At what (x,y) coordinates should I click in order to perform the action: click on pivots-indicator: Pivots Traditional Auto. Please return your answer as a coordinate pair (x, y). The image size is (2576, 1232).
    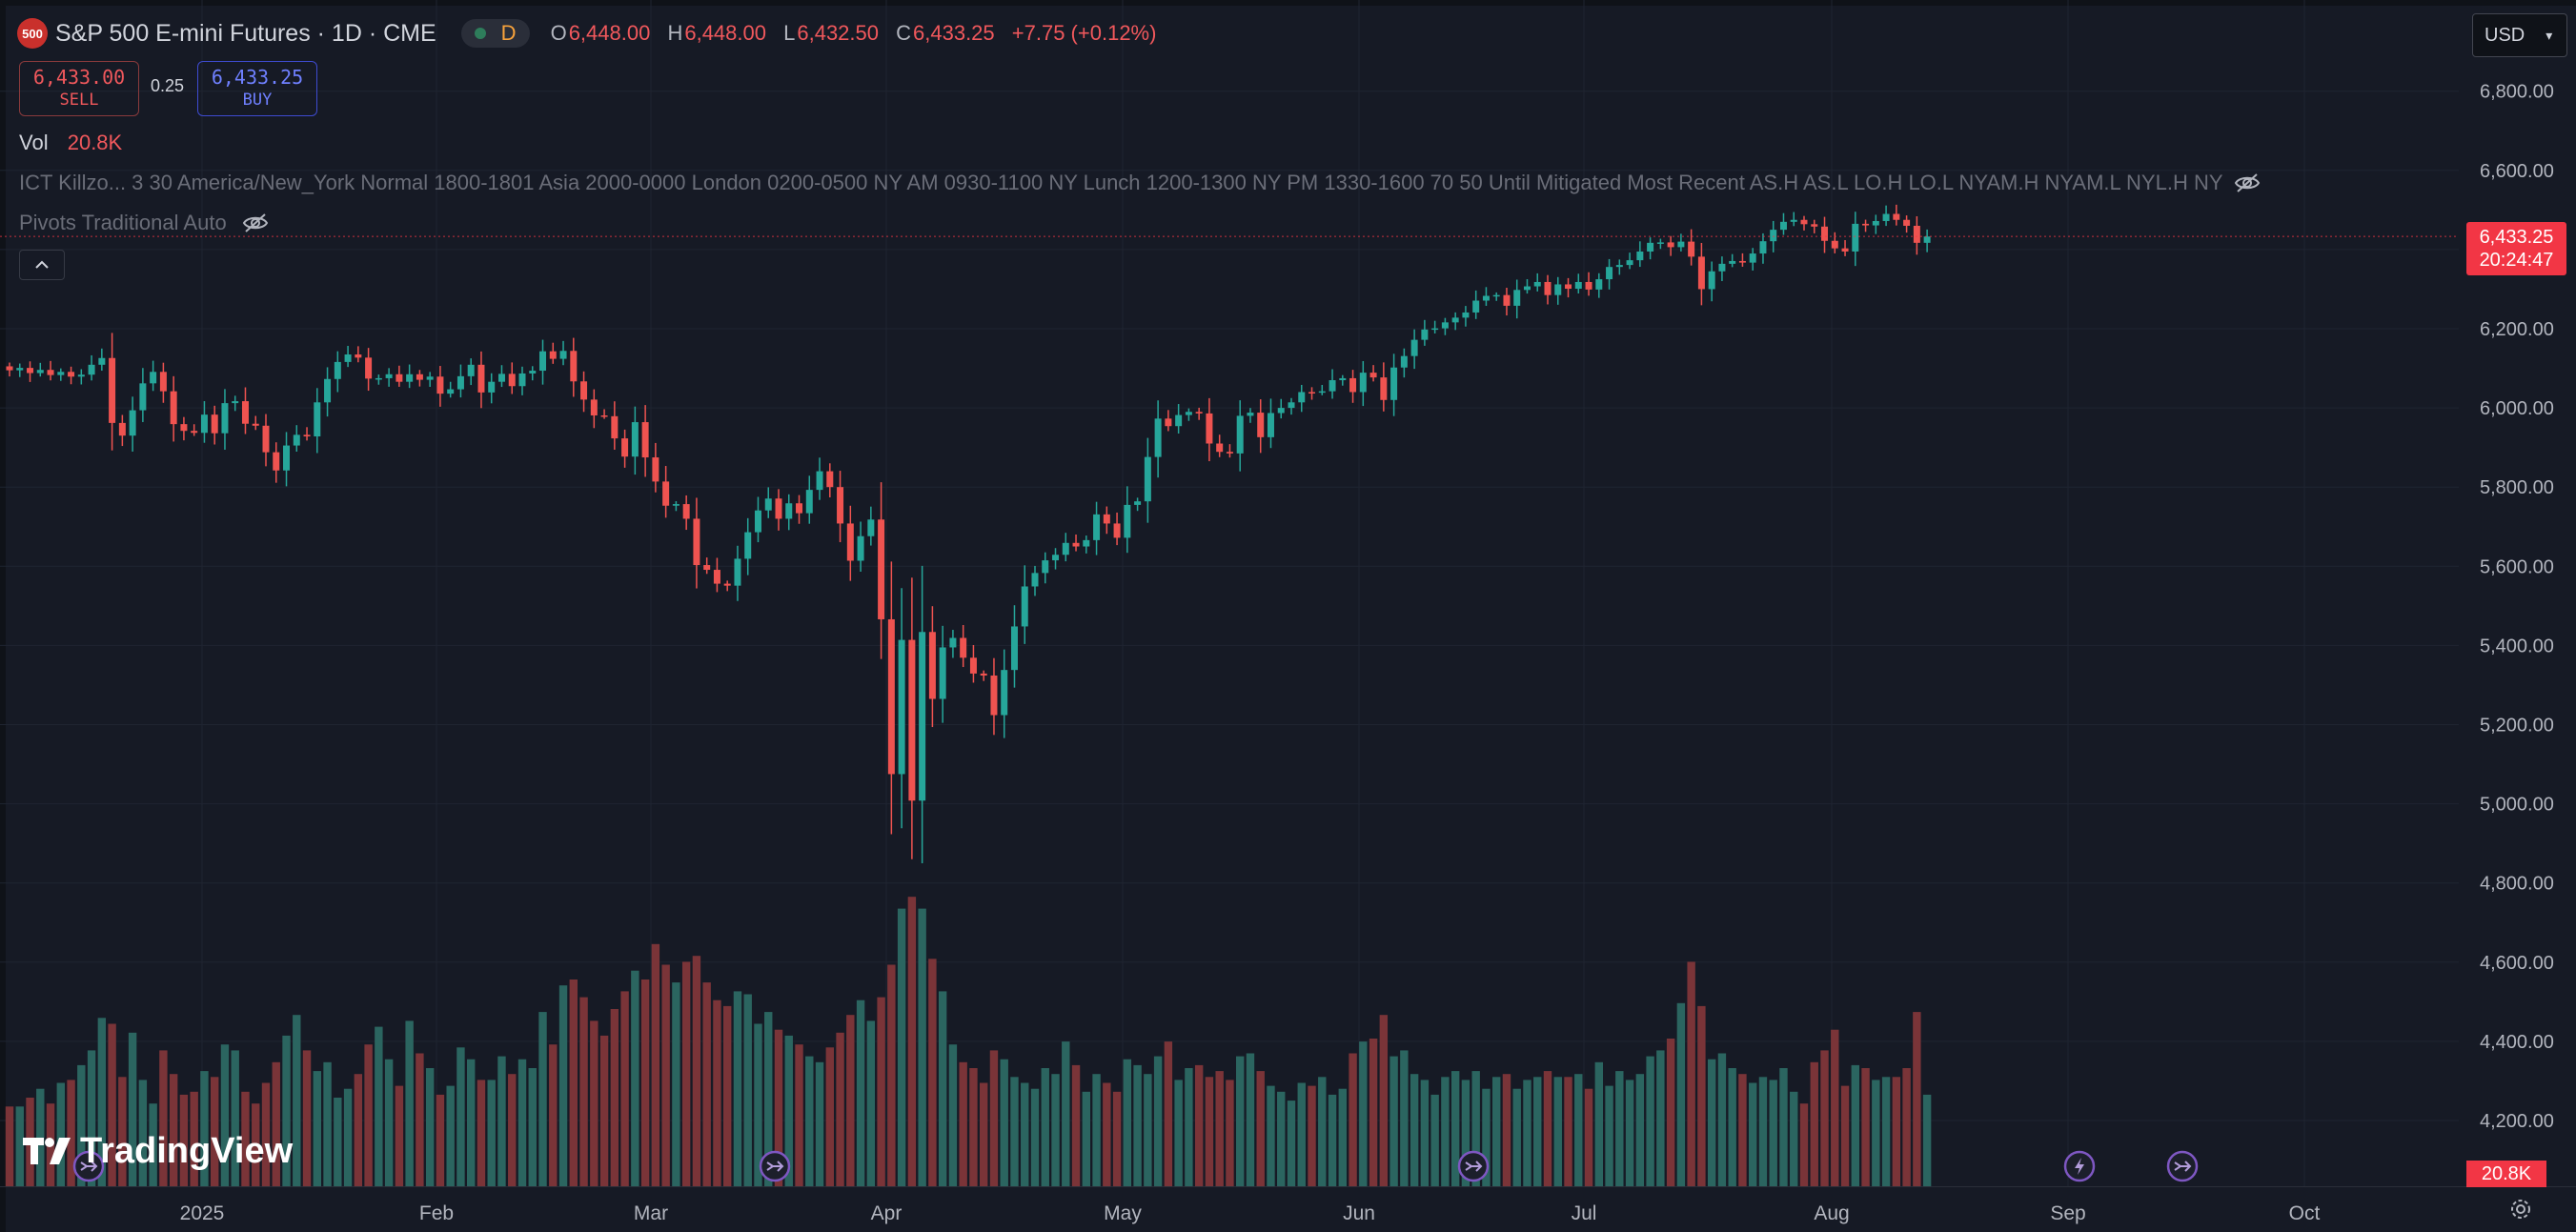
    Looking at the image, I should click on (144, 223).